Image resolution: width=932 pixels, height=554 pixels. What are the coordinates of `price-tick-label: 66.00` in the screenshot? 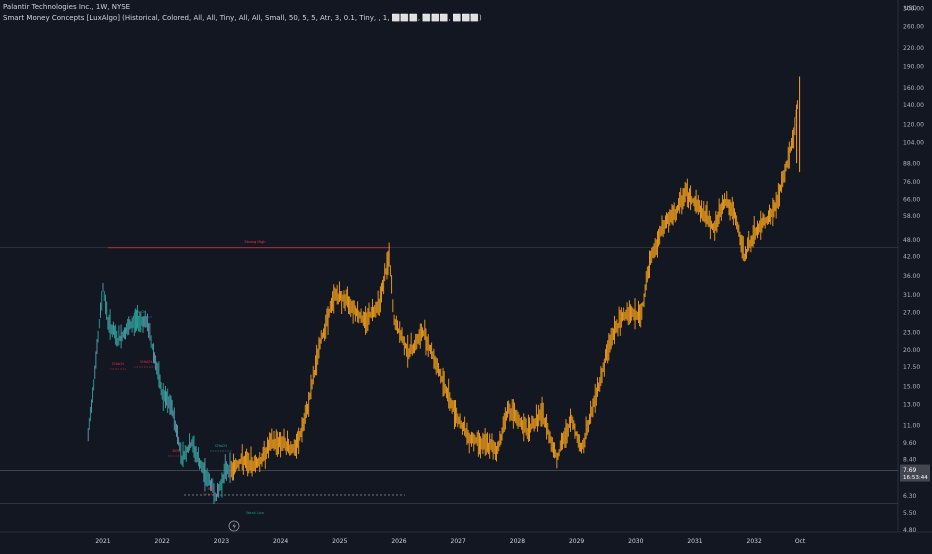 It's located at (911, 200).